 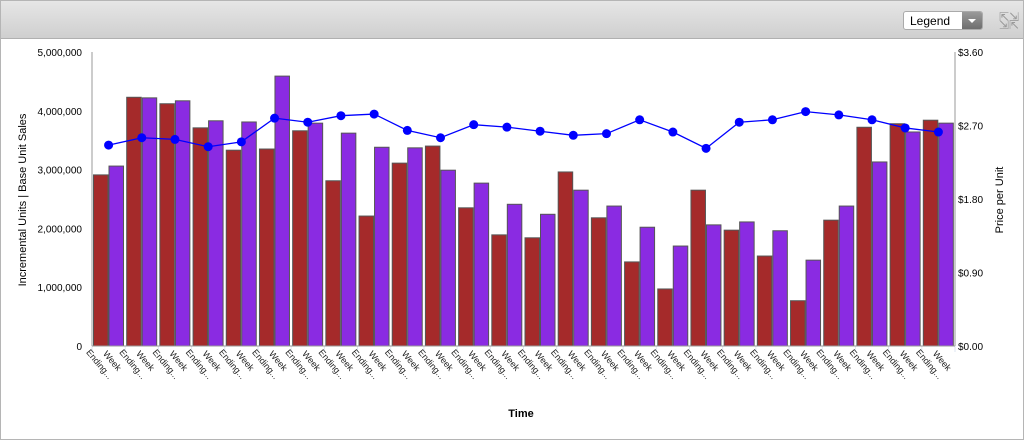 What do you see at coordinates (970, 274) in the screenshot?
I see `y2-tick-label: $0.90` at bounding box center [970, 274].